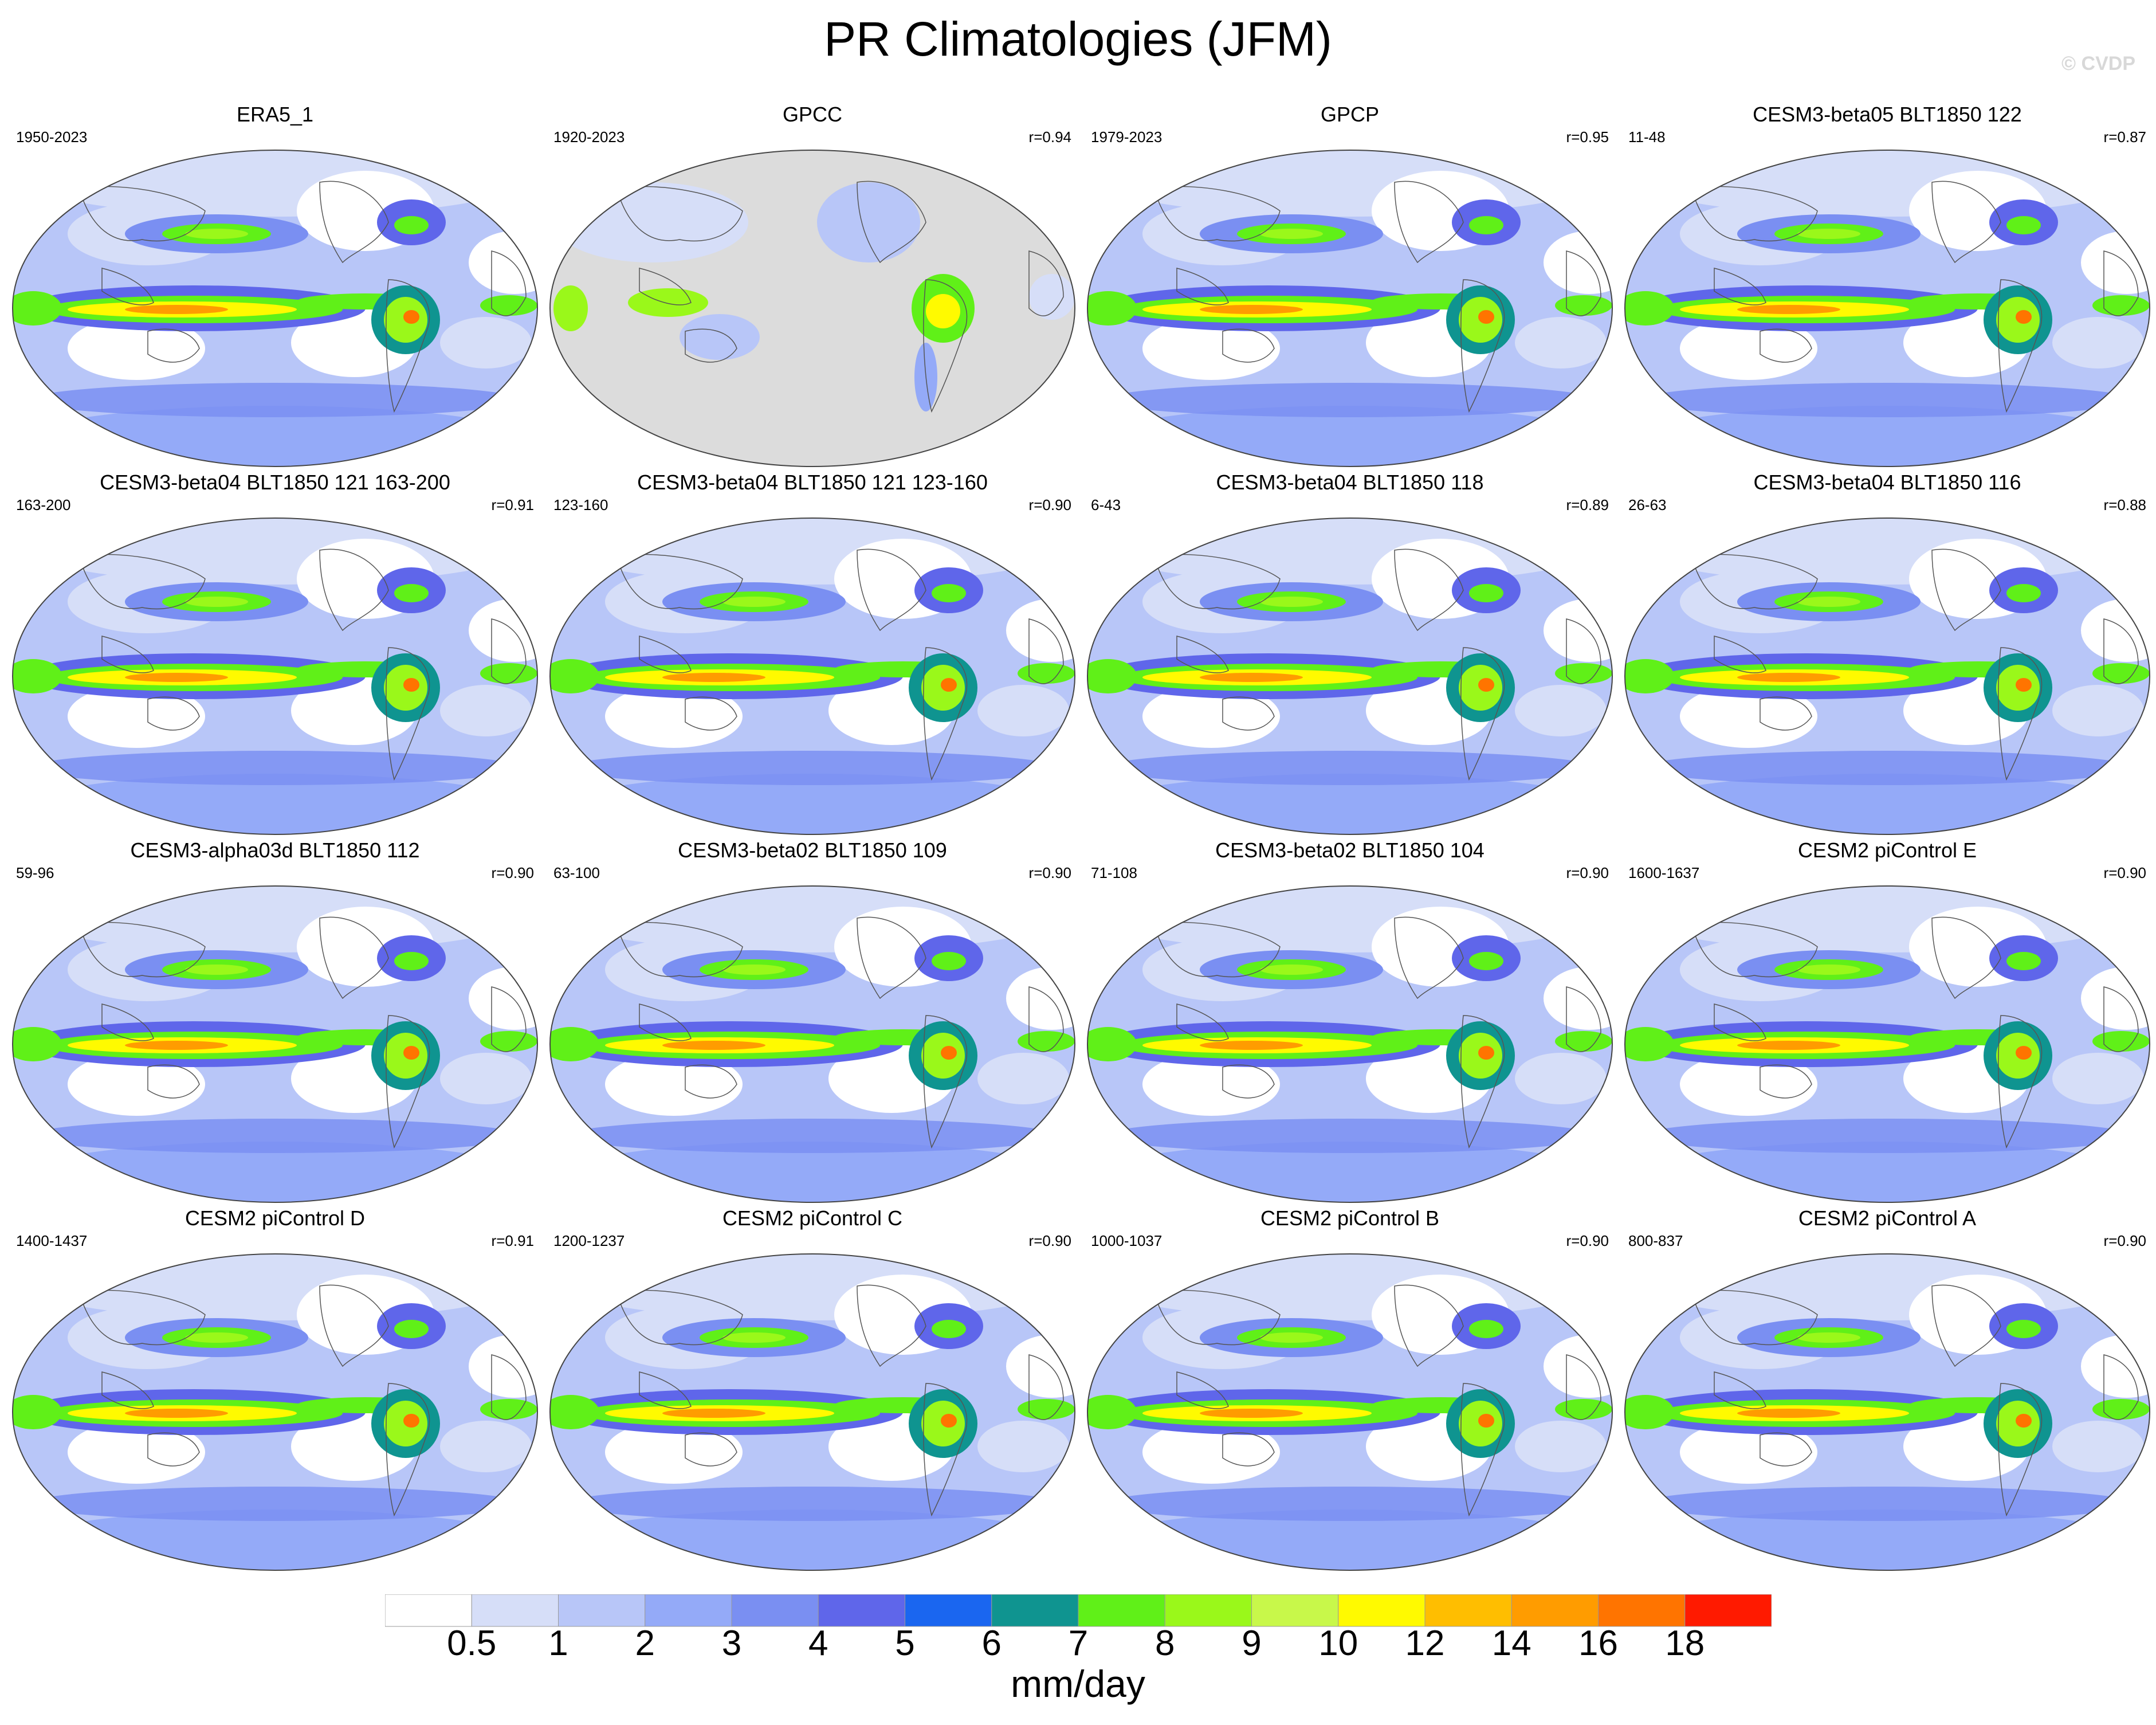 This screenshot has height=1725, width=2156. What do you see at coordinates (1078, 1684) in the screenshot?
I see `colorbar-label: mm/day` at bounding box center [1078, 1684].